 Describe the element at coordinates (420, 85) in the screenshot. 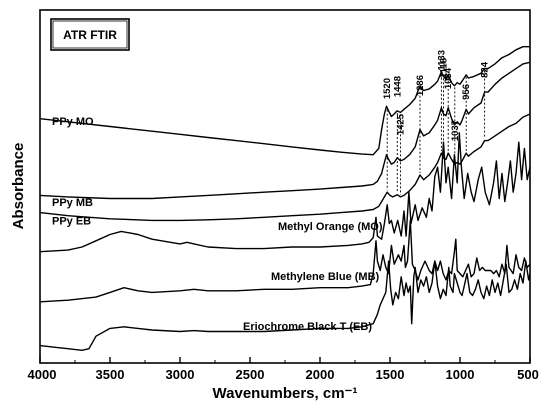

I see `peak-label-3: 1286` at that location.